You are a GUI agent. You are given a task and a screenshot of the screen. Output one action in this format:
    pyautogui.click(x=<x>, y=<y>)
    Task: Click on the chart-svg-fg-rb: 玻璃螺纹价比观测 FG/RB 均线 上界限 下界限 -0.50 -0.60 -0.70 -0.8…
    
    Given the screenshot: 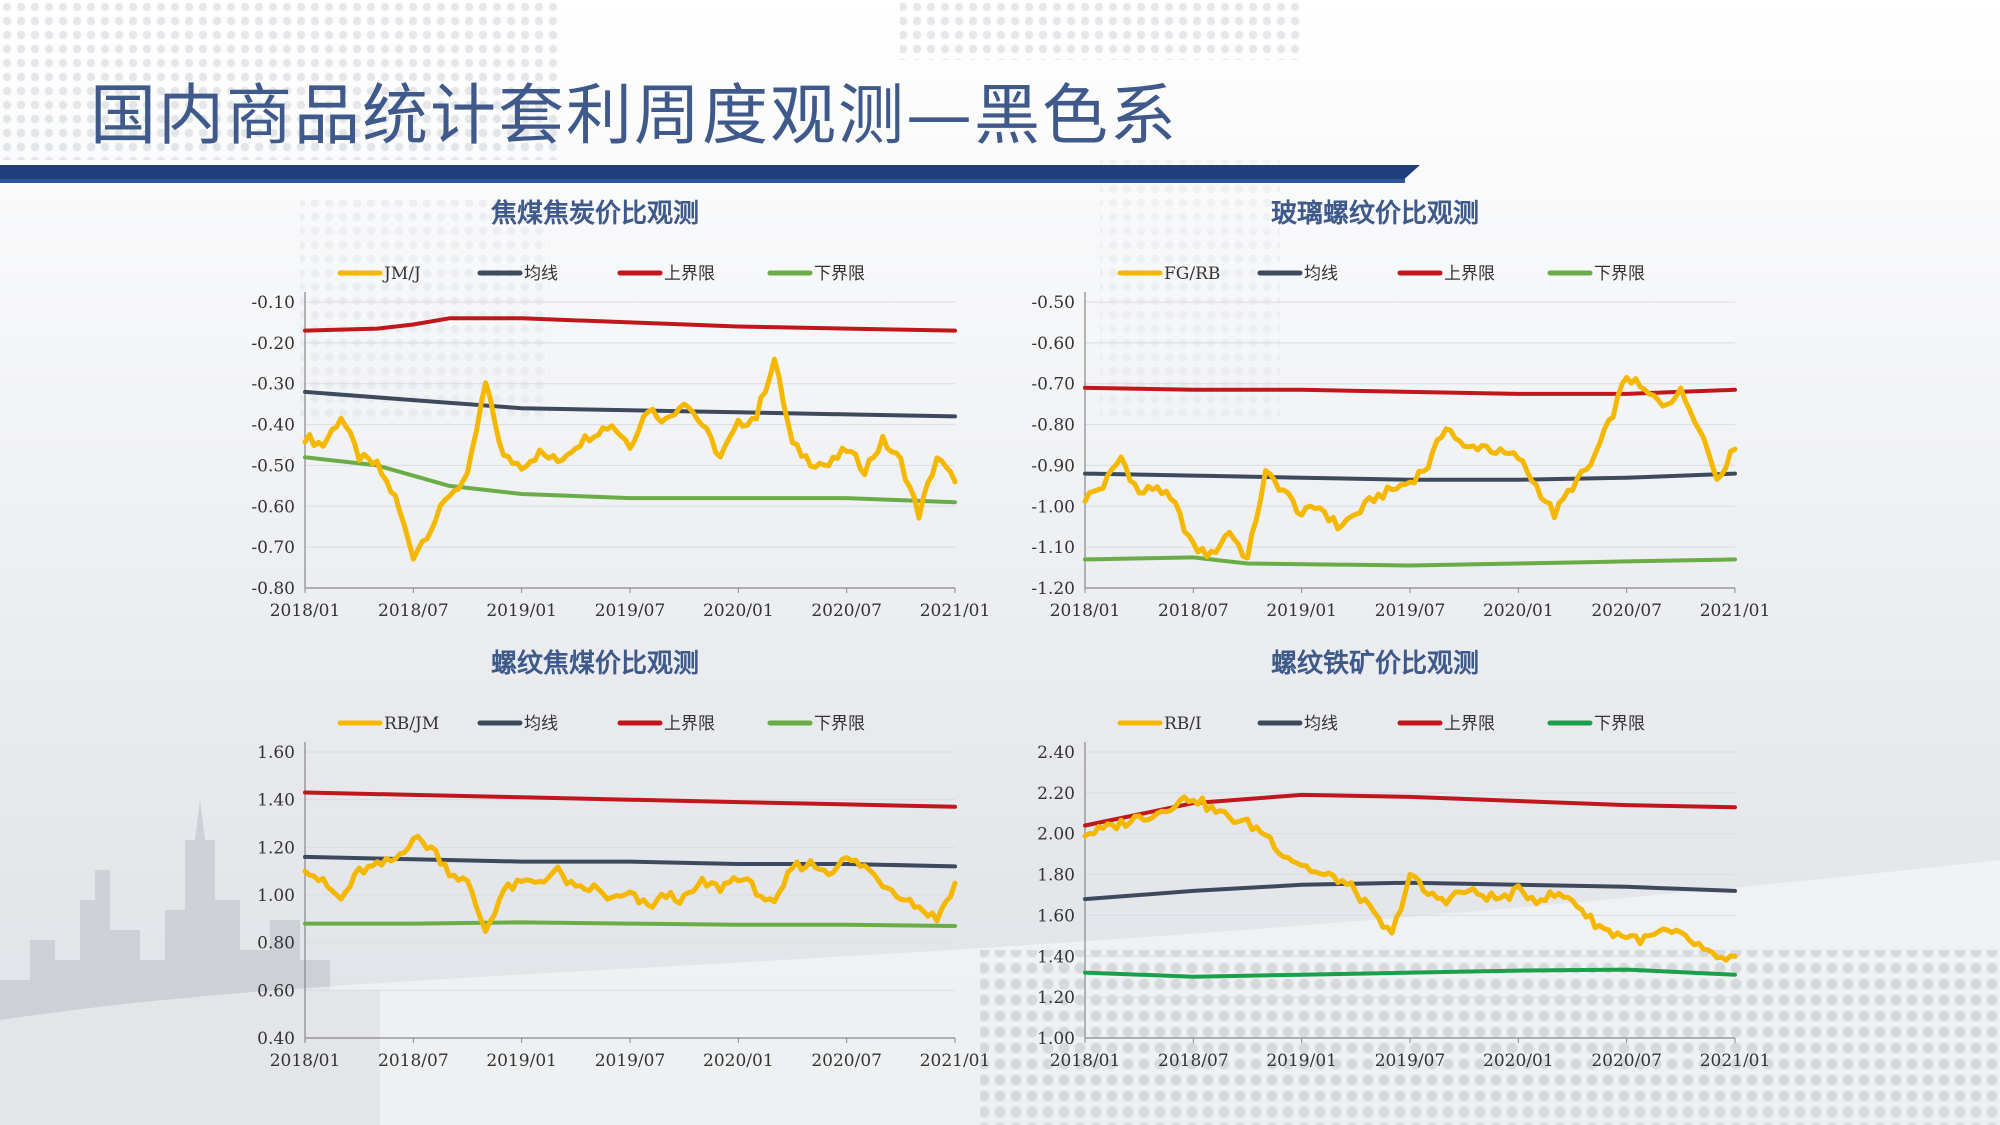 What is the action you would take?
    pyautogui.click(x=1400, y=409)
    